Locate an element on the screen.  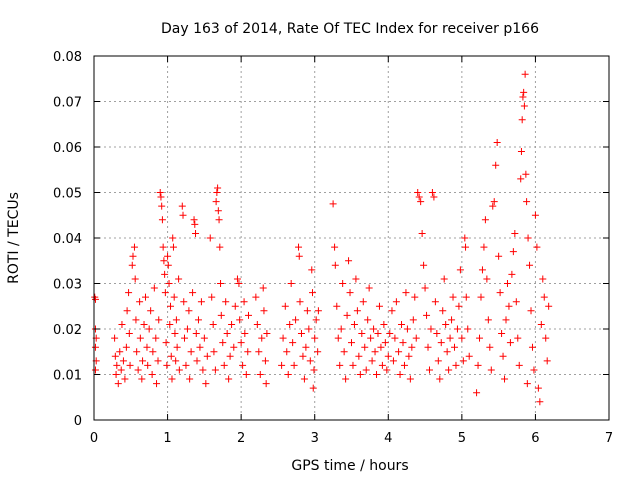
y-tick-label: 0.03 is located at coordinates (67, 285).